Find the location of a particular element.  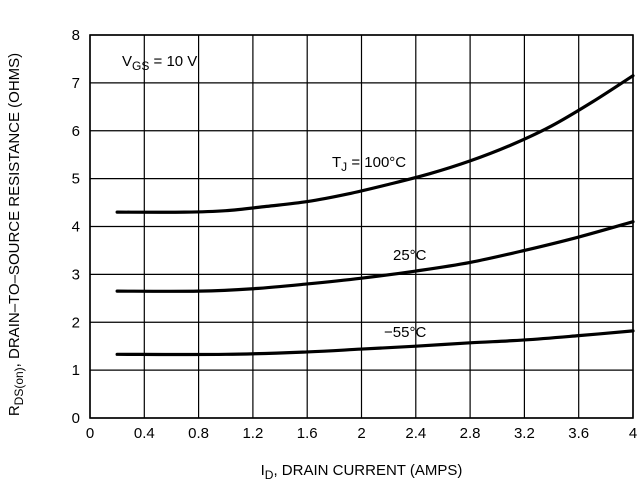

curve-25c is located at coordinates (375, 256).